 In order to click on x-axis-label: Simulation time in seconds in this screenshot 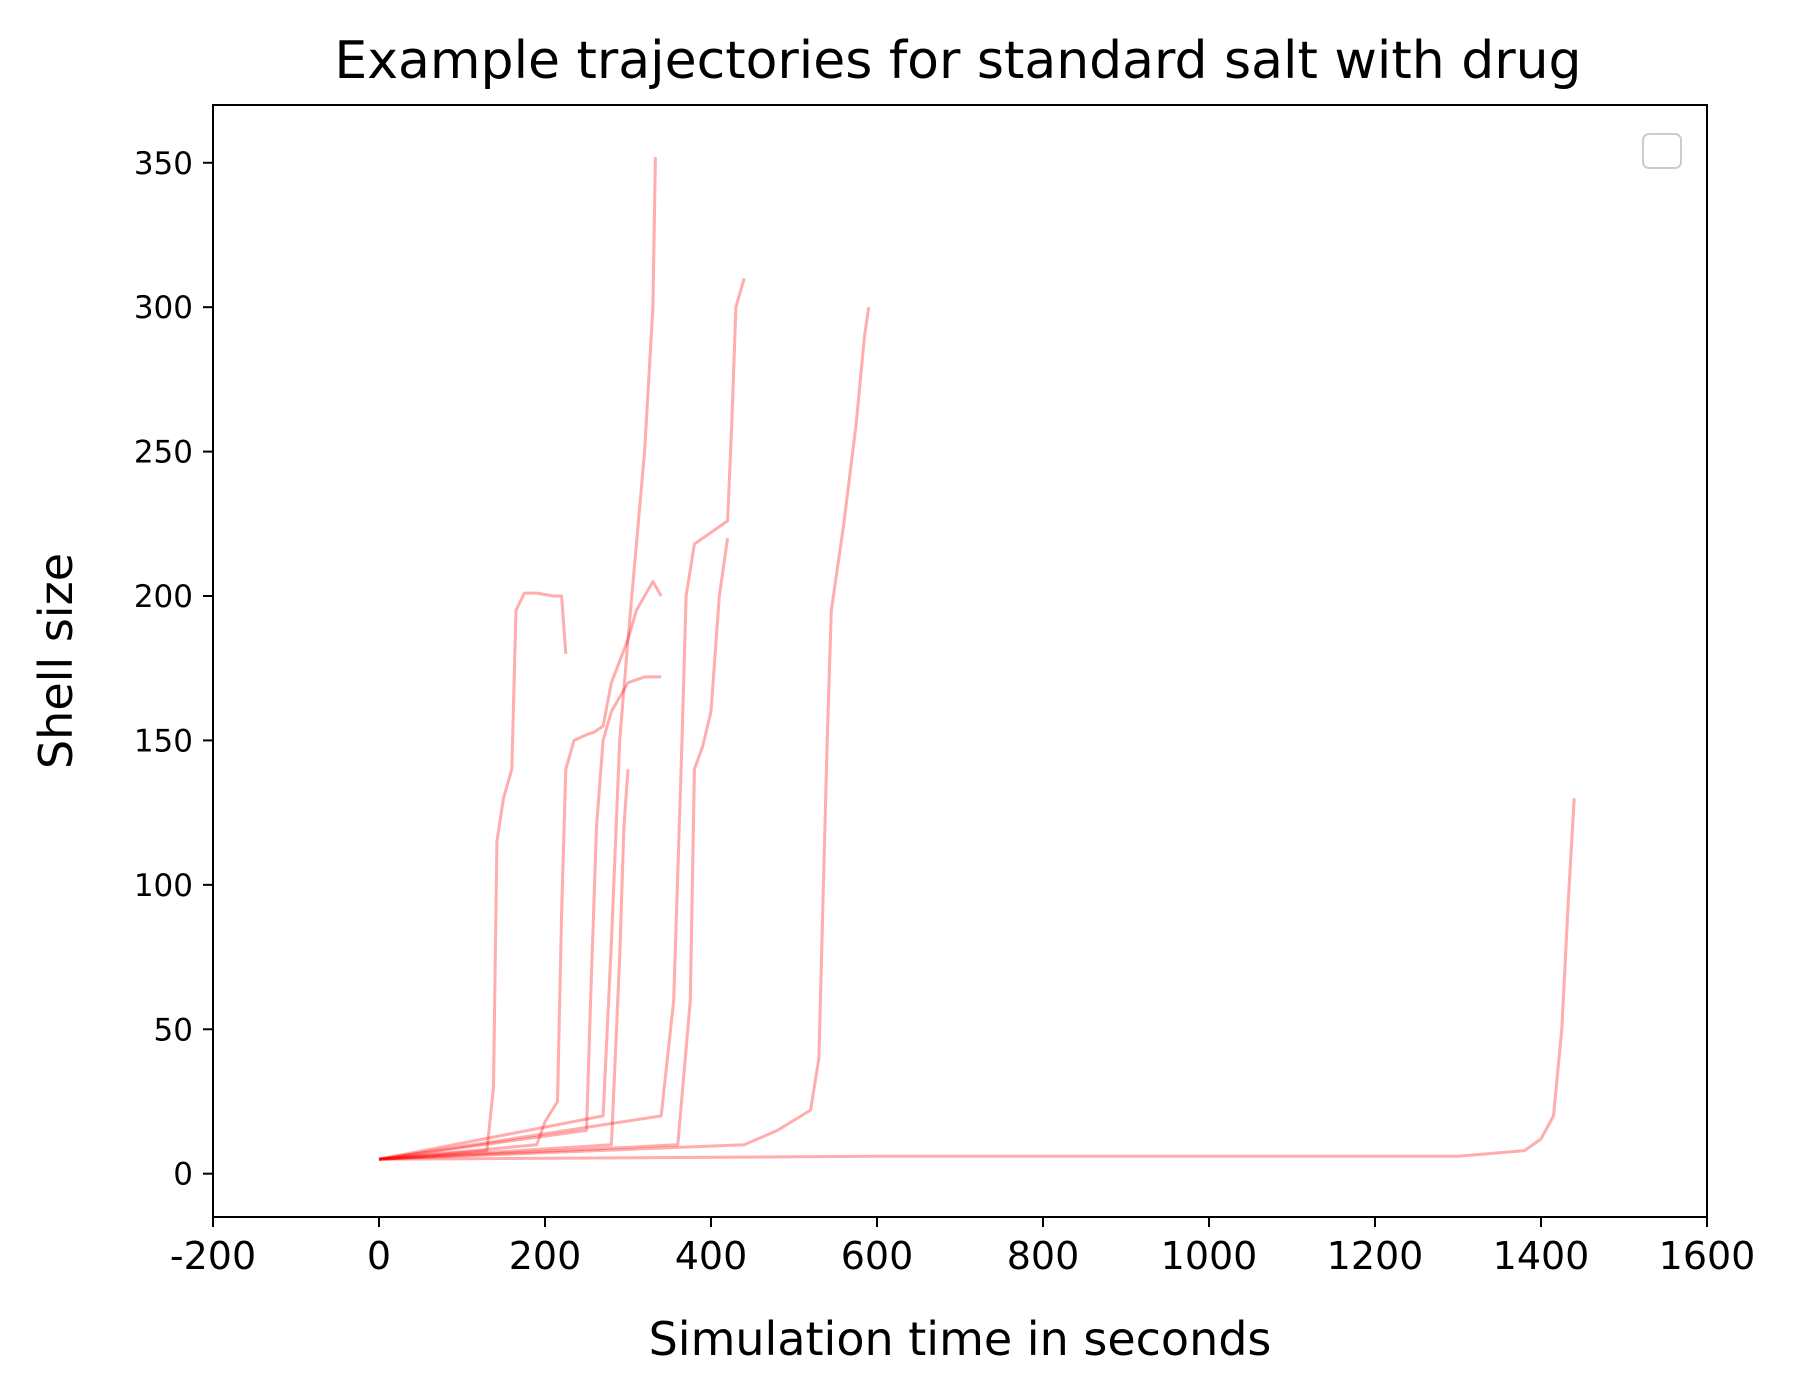, I will do `click(960, 1339)`.